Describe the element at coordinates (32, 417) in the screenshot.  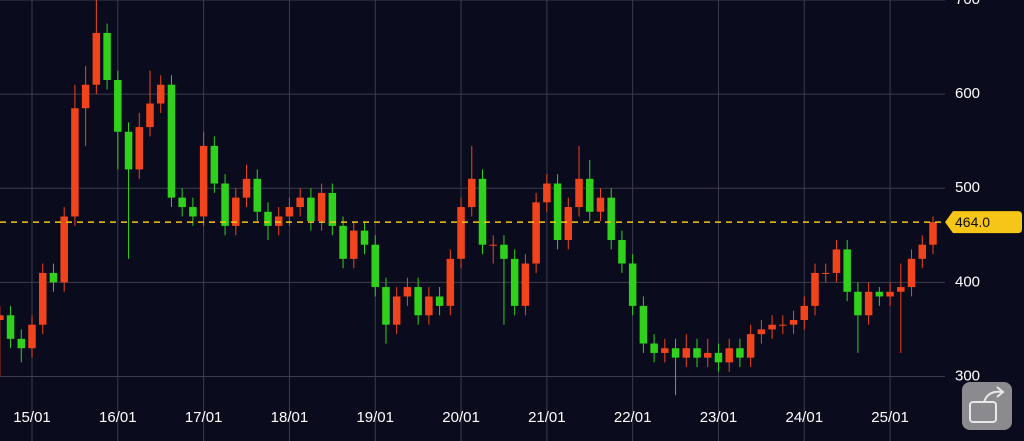
I see `x-tick-label: 15/01` at that location.